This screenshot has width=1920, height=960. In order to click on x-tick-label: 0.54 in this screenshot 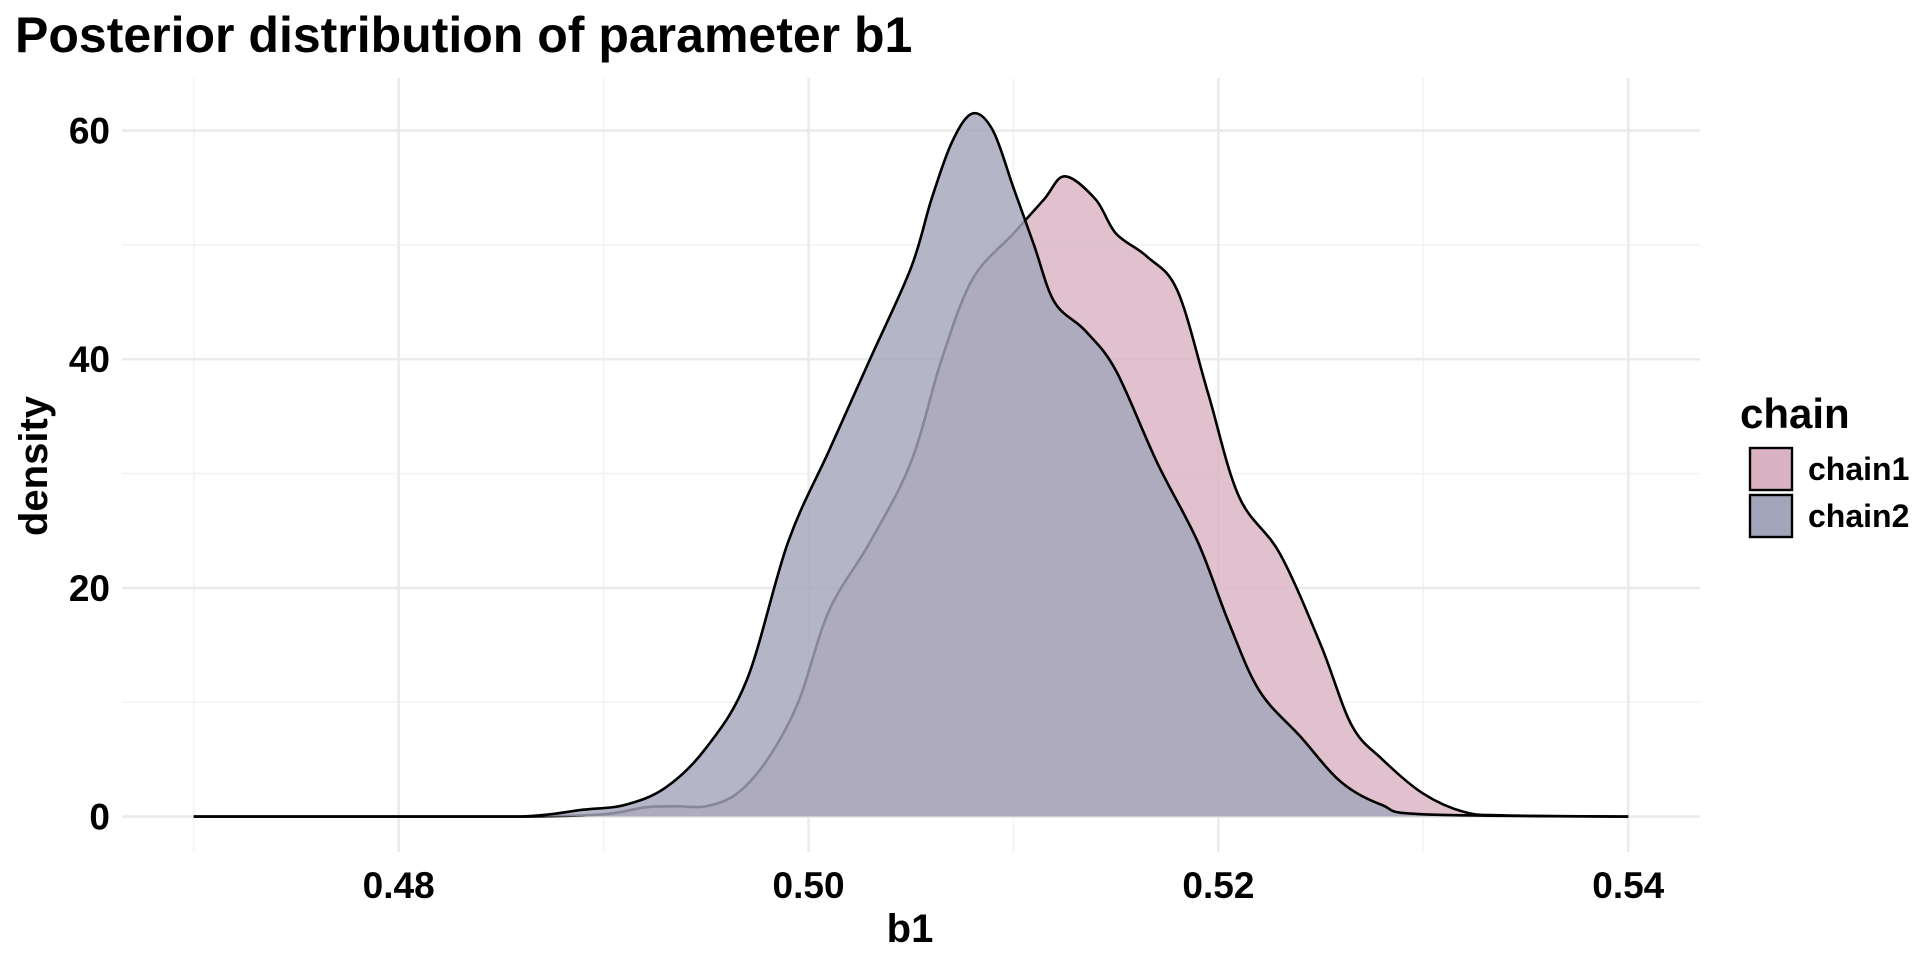, I will do `click(1628, 885)`.